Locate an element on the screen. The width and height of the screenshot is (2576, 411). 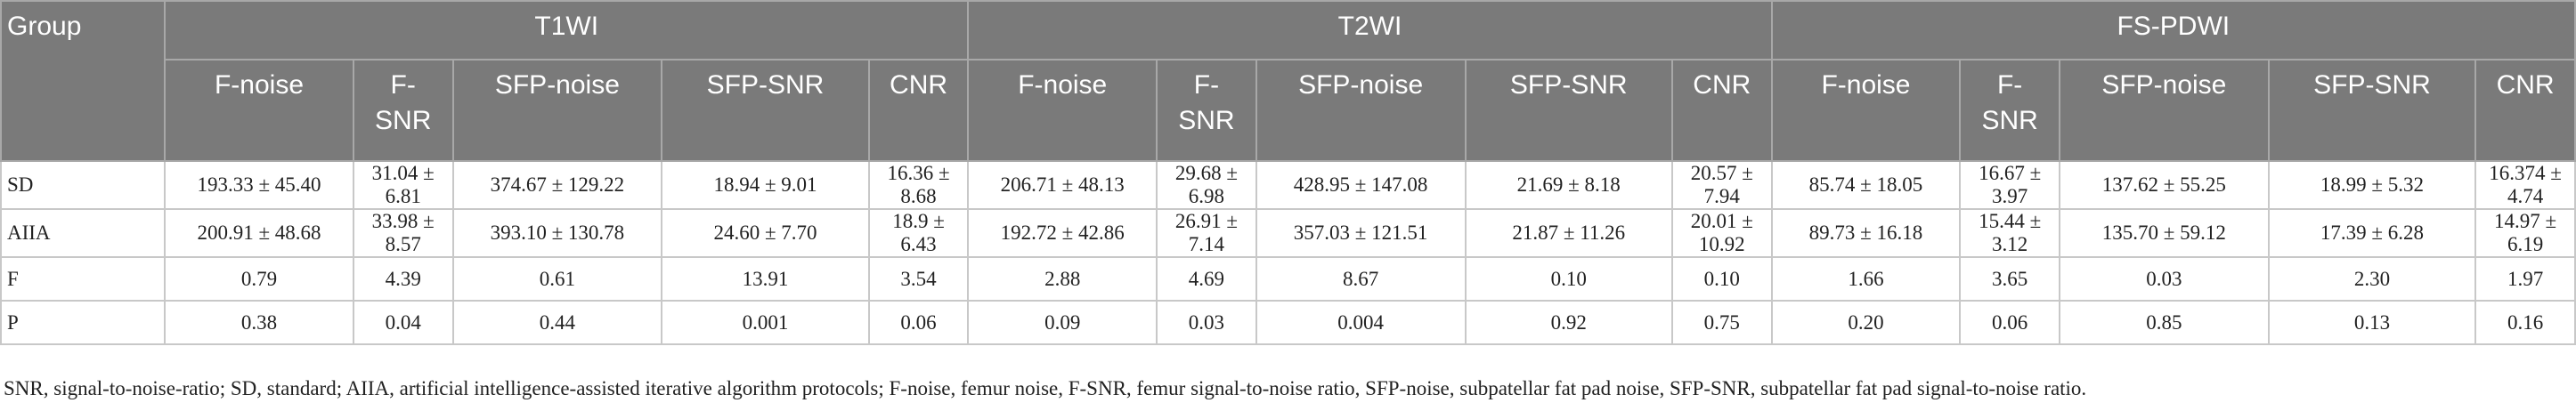
table-cell: 4.69 is located at coordinates (1206, 279).